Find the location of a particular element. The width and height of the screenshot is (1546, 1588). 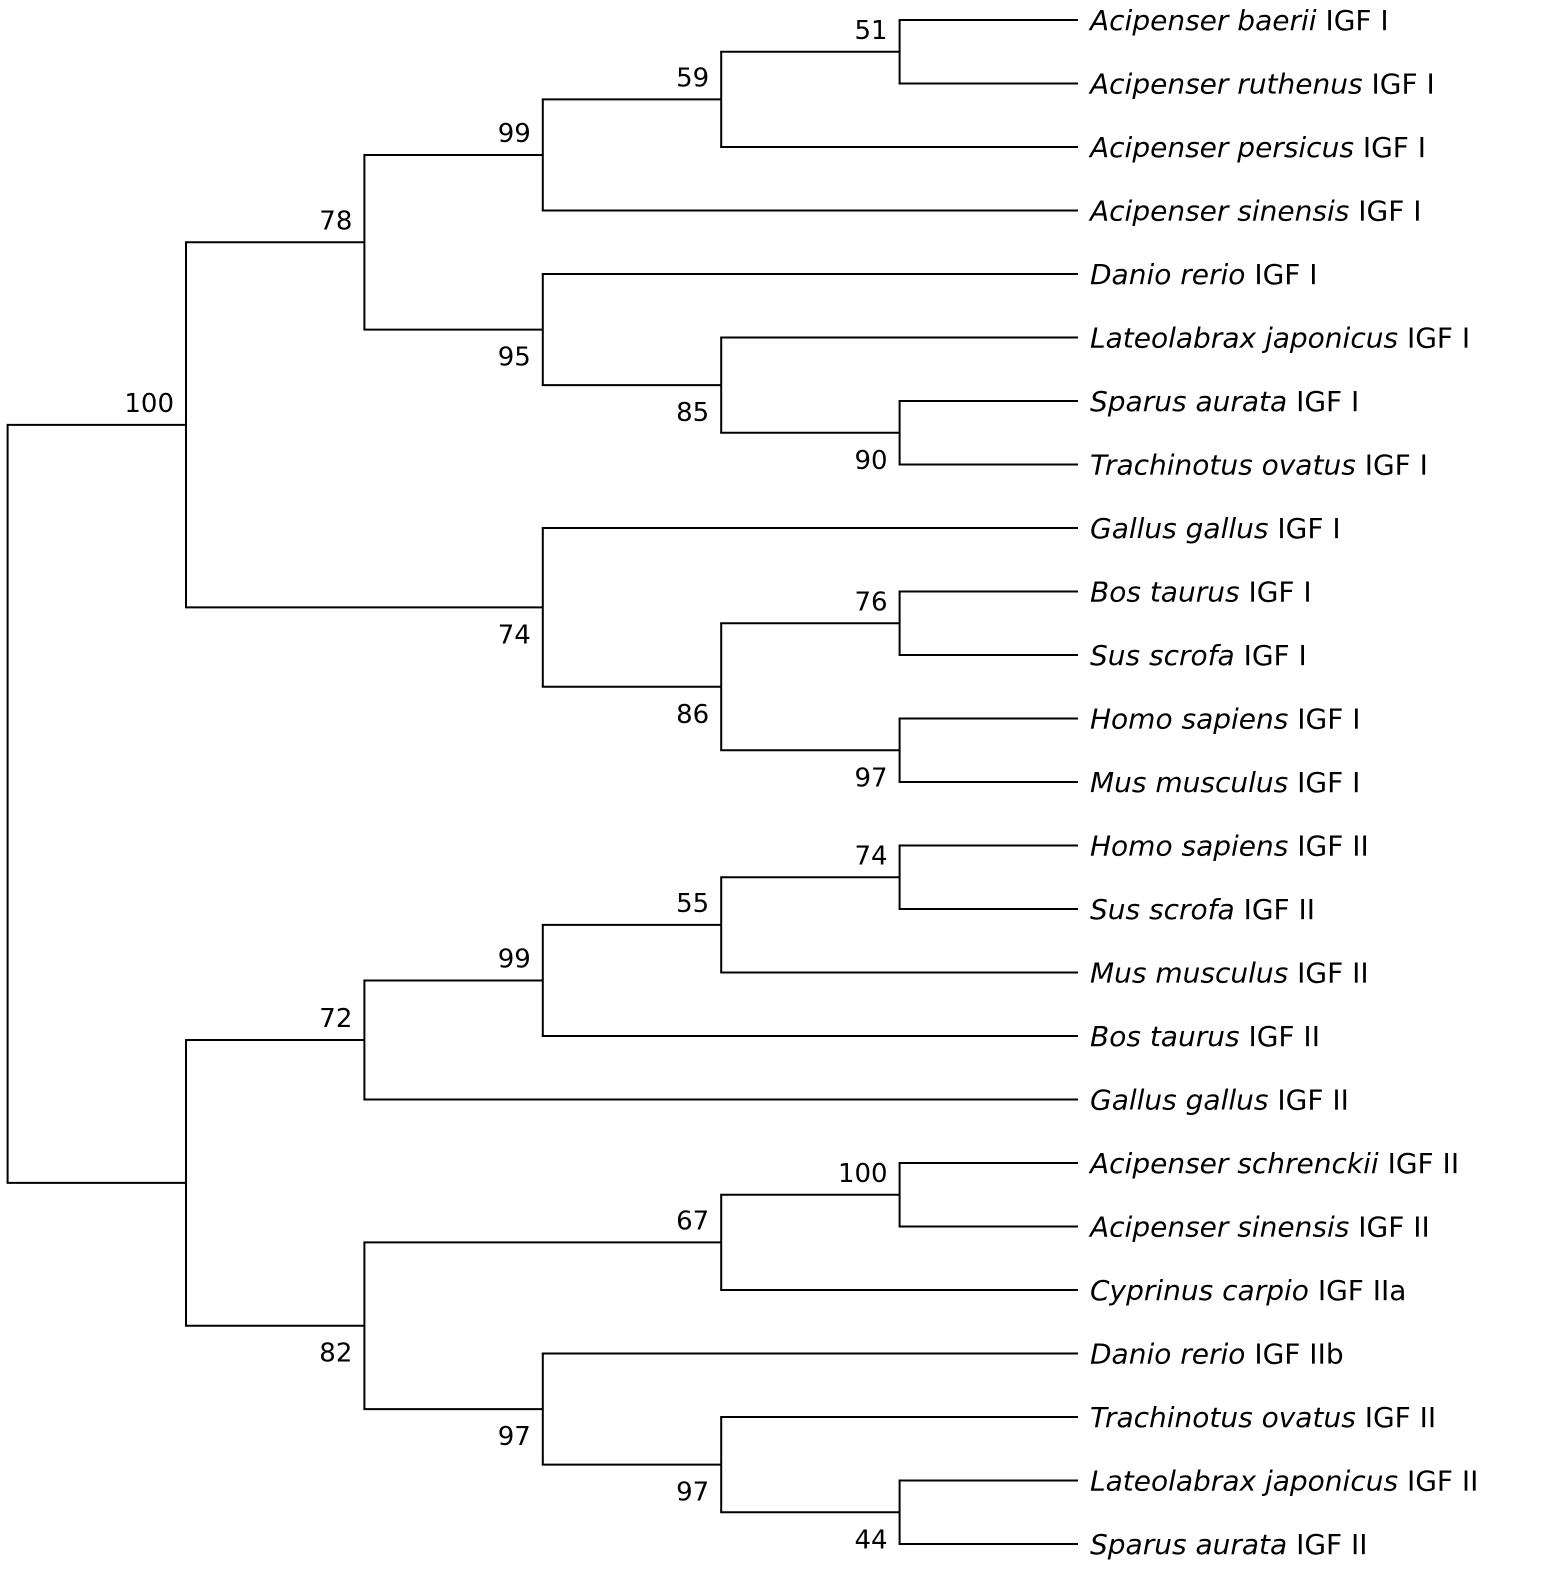

bootstrap-value: 78 is located at coordinates (335, 221).